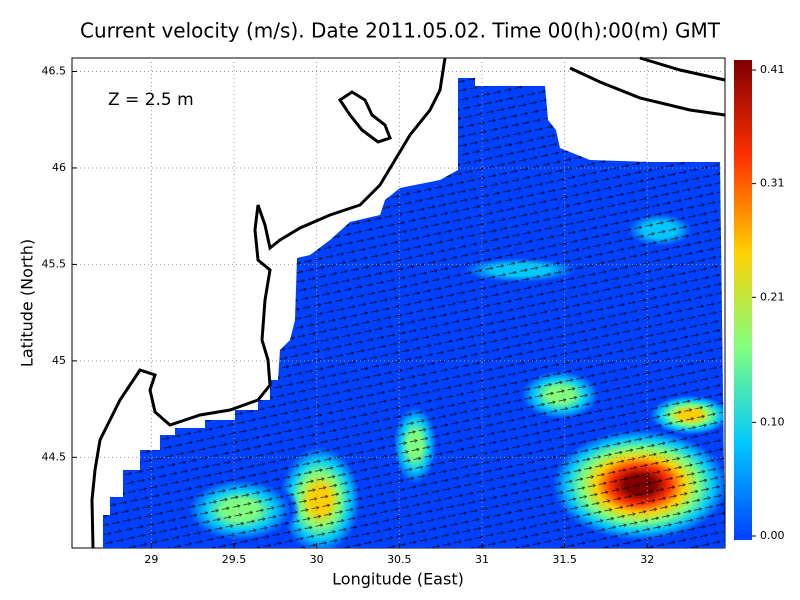 The image size is (800, 600). Describe the element at coordinates (59, 360) in the screenshot. I see `y-tick-label: 45` at that location.